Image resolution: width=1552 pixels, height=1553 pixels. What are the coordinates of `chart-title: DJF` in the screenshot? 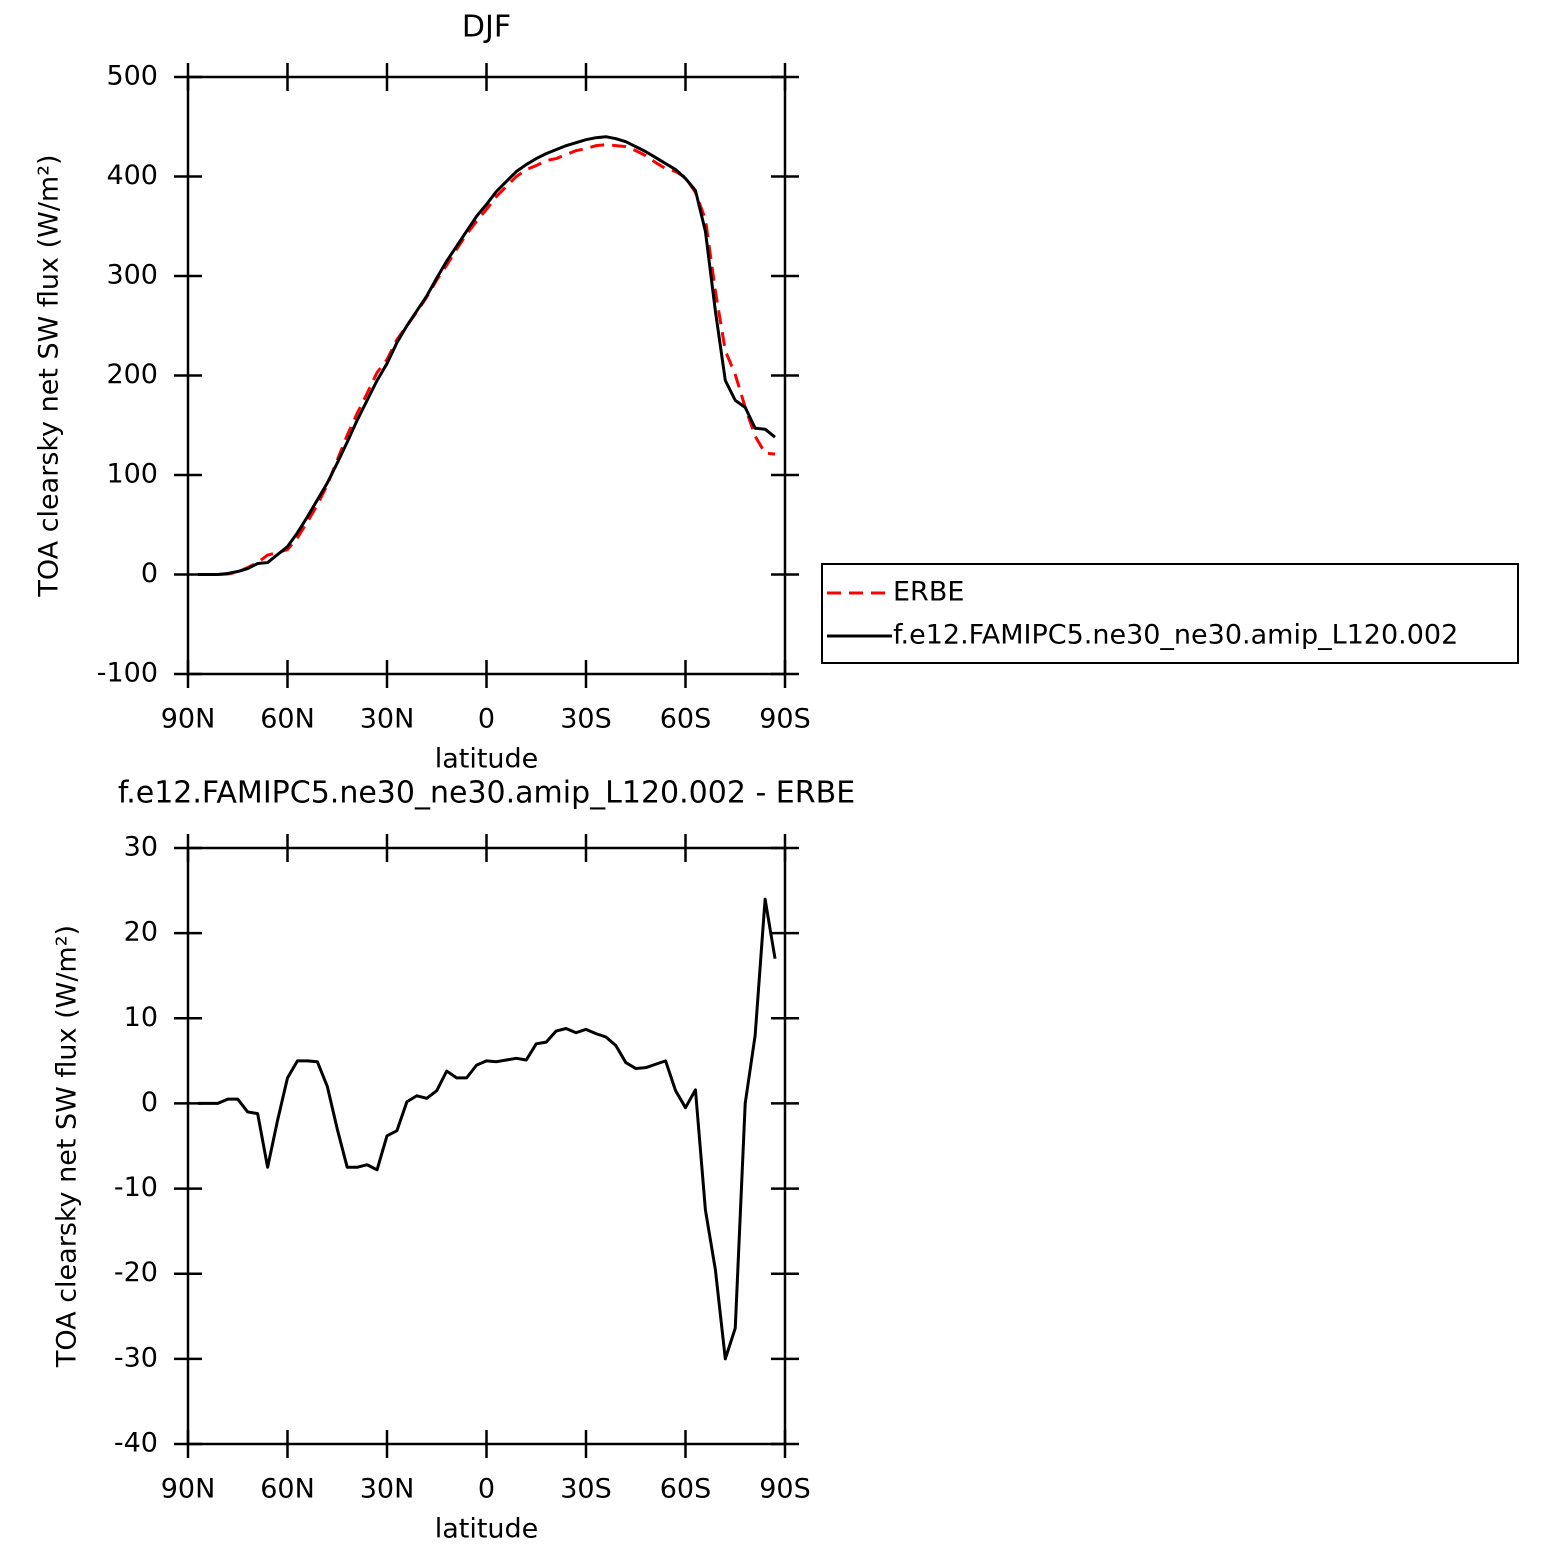 It's located at (486, 27).